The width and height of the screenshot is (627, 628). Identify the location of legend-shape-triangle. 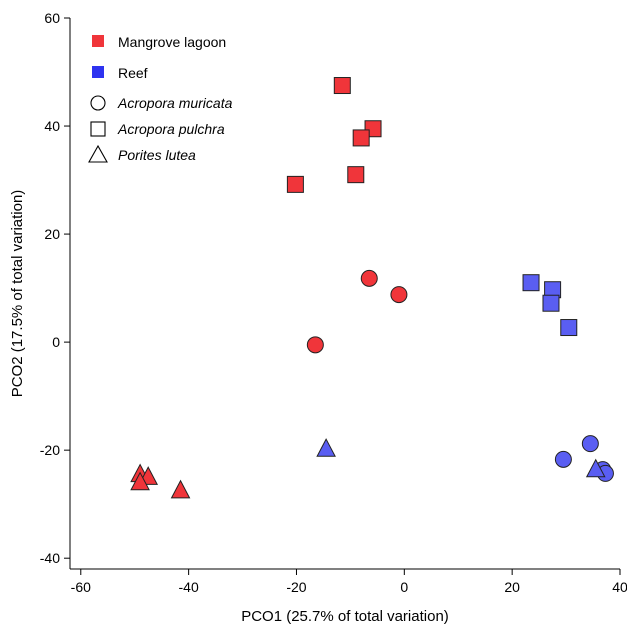
(98, 153).